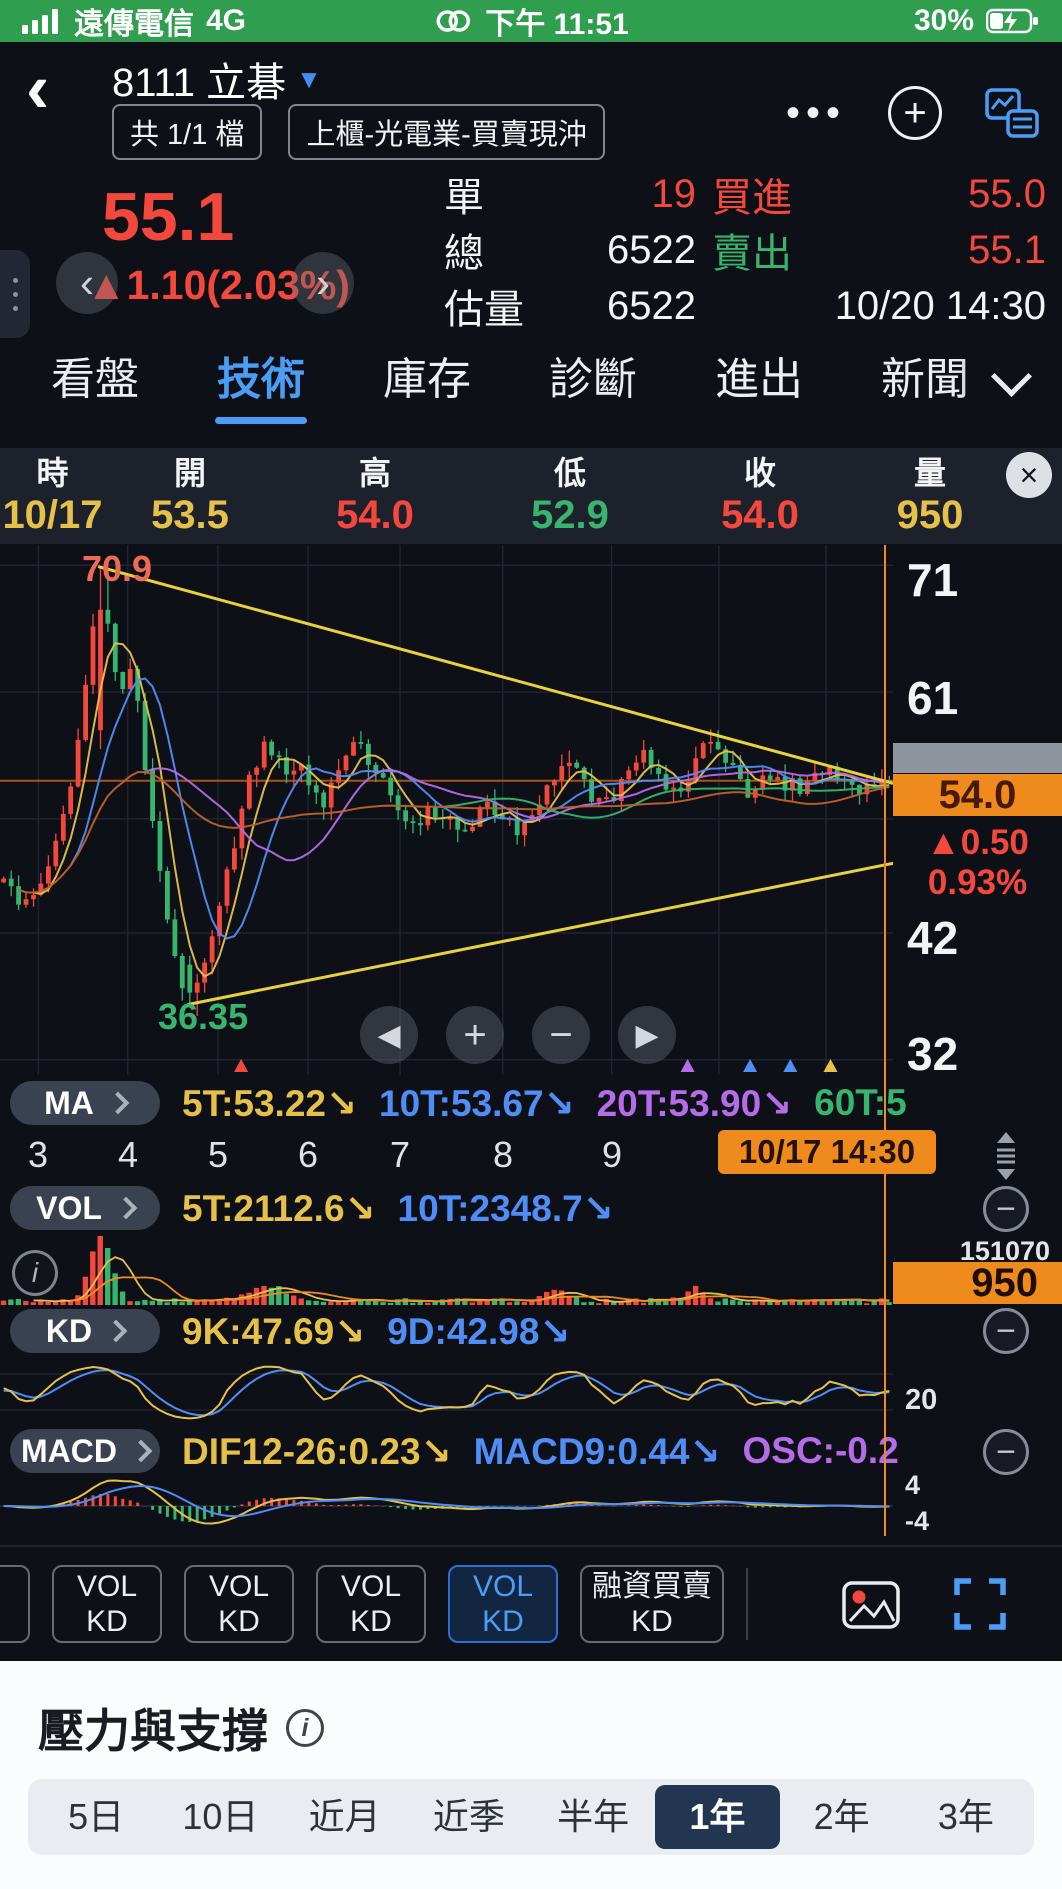  Describe the element at coordinates (759, 473) in the screenshot. I see `ohlc-label: 收` at that location.